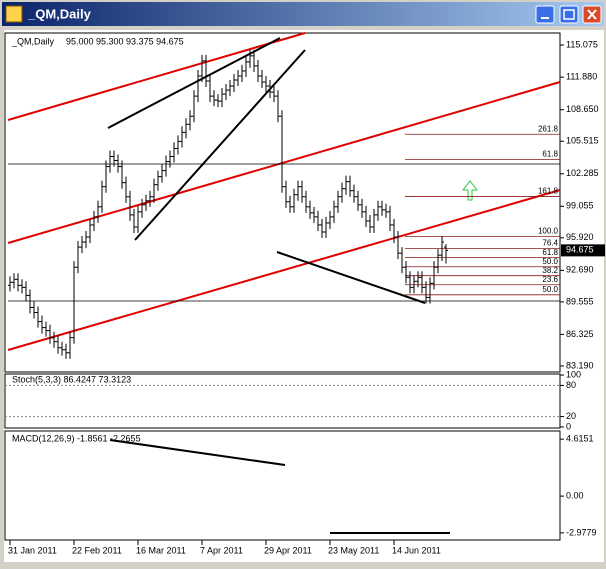 The image size is (606, 569). What do you see at coordinates (582, 141) in the screenshot?
I see `y-tick-label: 105.515` at bounding box center [582, 141].